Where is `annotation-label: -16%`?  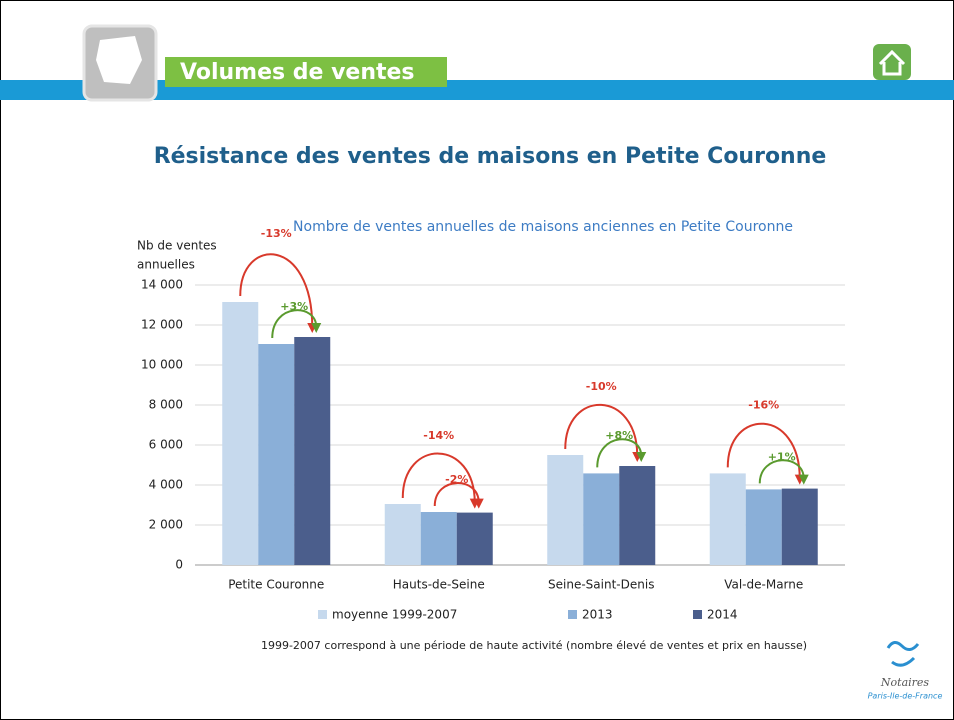
annotation-label: -16% is located at coordinates (763, 404).